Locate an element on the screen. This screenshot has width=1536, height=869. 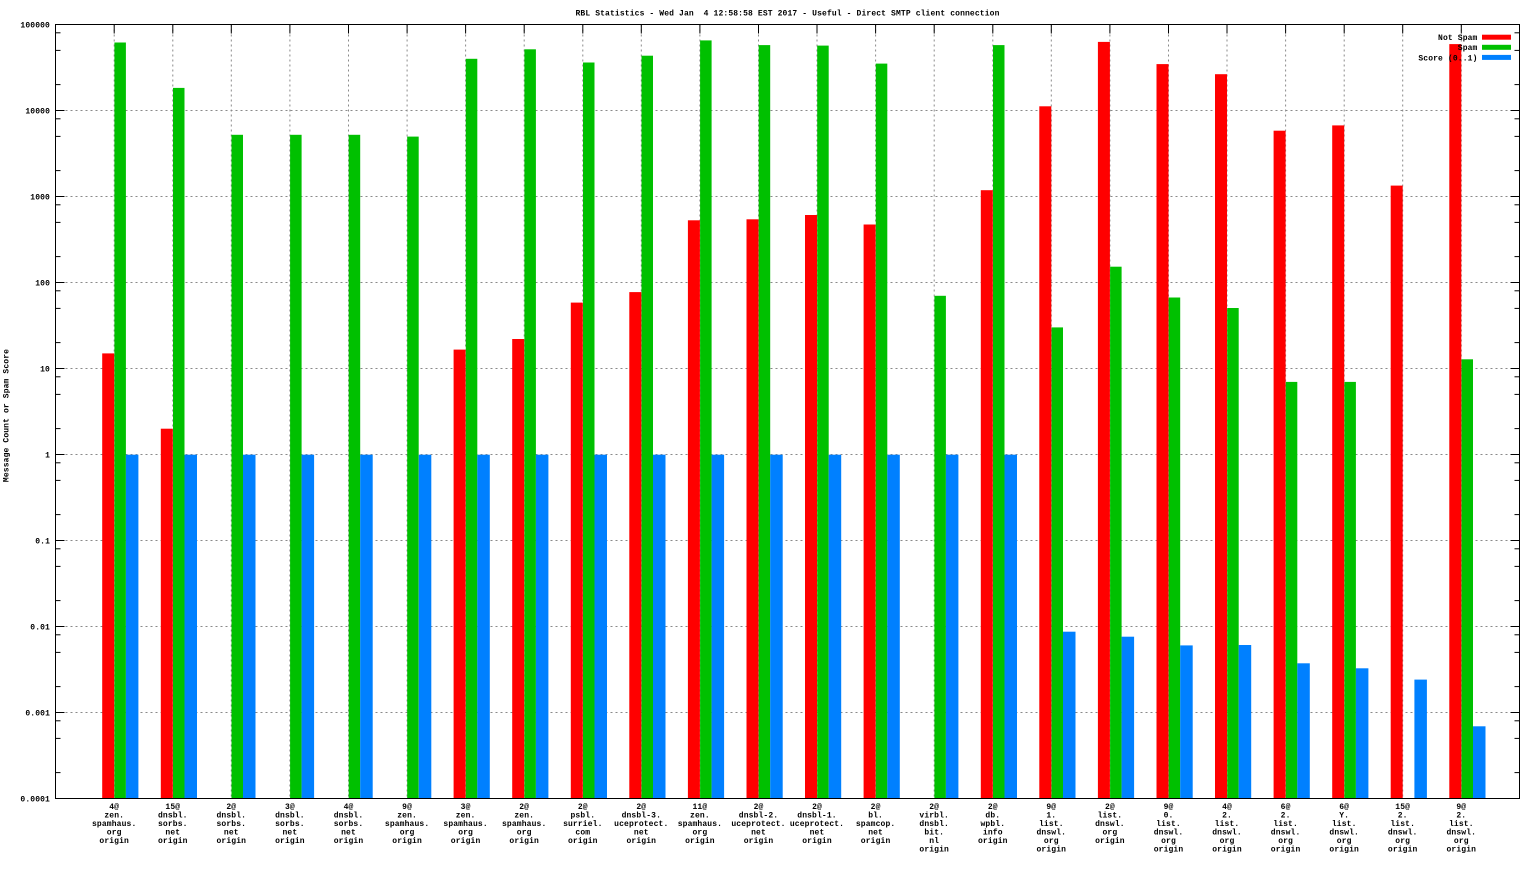
svg-text: bl. is located at coordinates (875, 815).